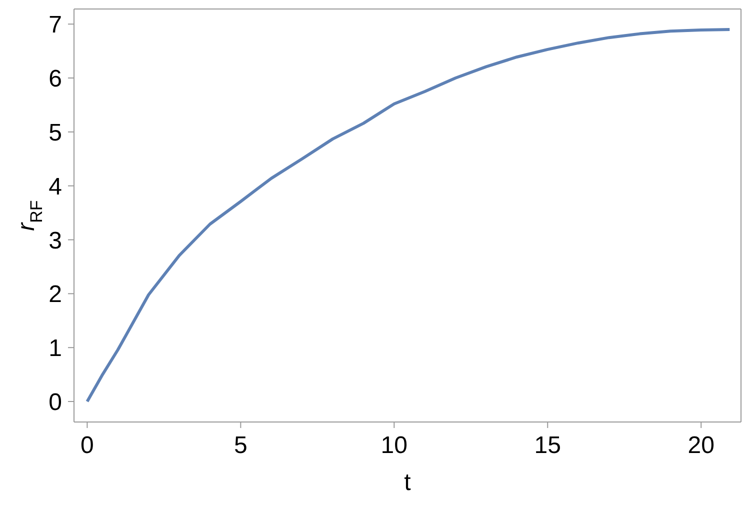  What do you see at coordinates (55, 132) in the screenshot?
I see `y-tick-label: 5` at bounding box center [55, 132].